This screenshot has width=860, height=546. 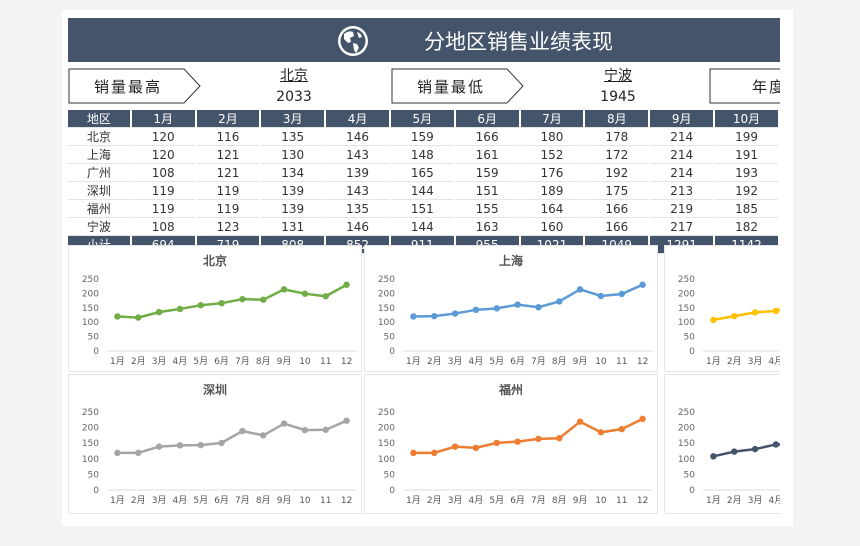 What do you see at coordinates (294, 97) in the screenshot?
I see `highlight-value: 2033` at bounding box center [294, 97].